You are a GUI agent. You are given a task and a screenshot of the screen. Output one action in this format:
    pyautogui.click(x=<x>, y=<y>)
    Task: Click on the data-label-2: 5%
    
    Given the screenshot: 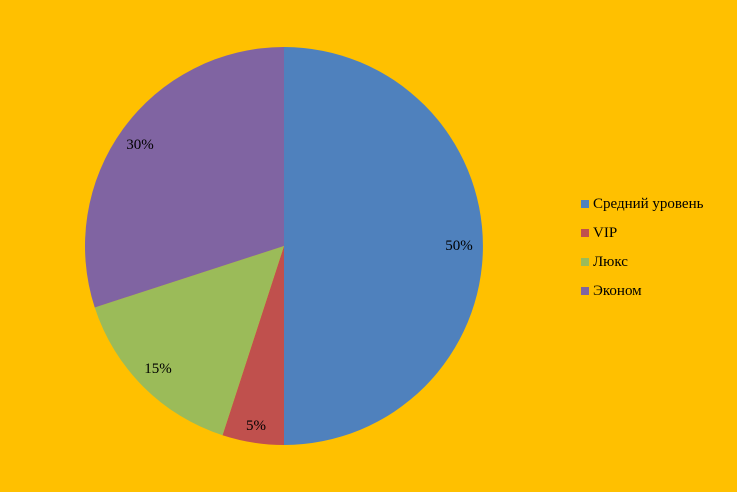 What is the action you would take?
    pyautogui.click(x=256, y=426)
    